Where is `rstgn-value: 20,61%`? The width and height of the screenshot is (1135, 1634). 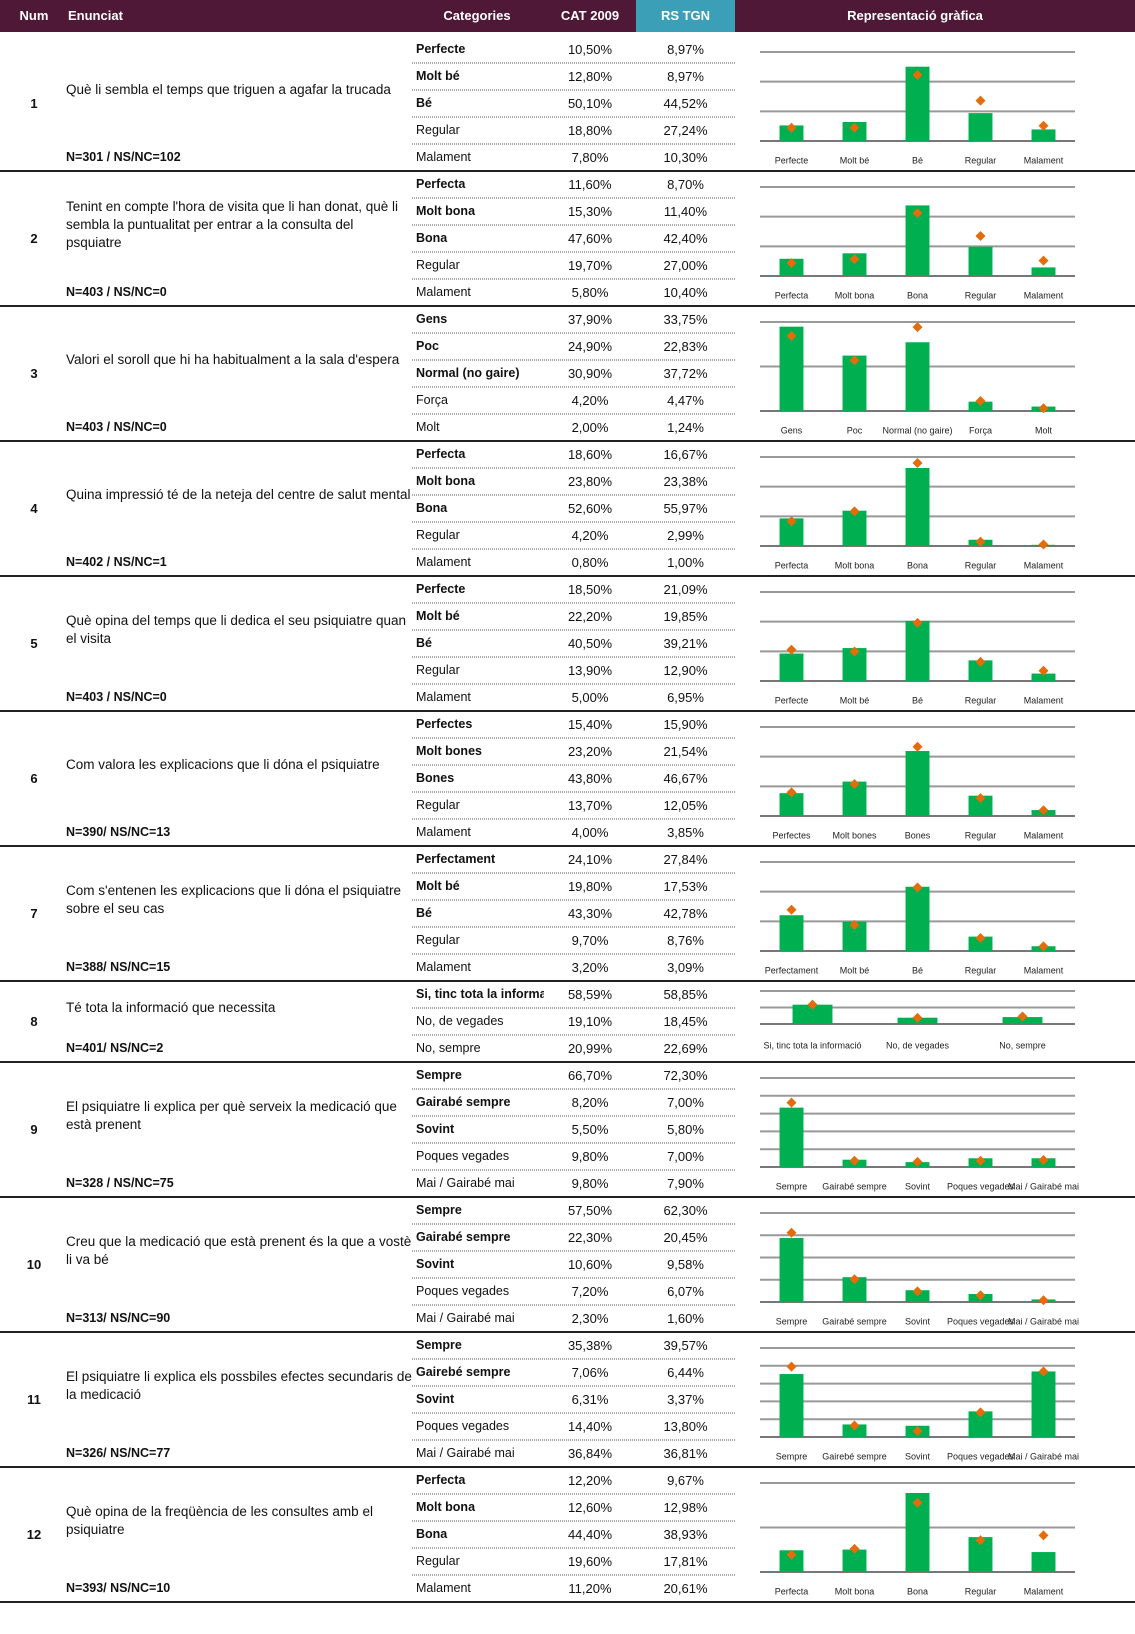 rstgn-value: 20,61% is located at coordinates (685, 1588).